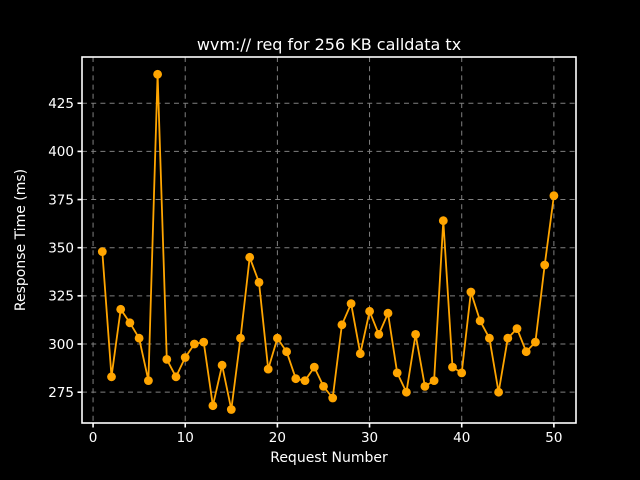 This screenshot has width=640, height=480. What do you see at coordinates (461, 438) in the screenshot?
I see `x-tick-label: 40` at bounding box center [461, 438].